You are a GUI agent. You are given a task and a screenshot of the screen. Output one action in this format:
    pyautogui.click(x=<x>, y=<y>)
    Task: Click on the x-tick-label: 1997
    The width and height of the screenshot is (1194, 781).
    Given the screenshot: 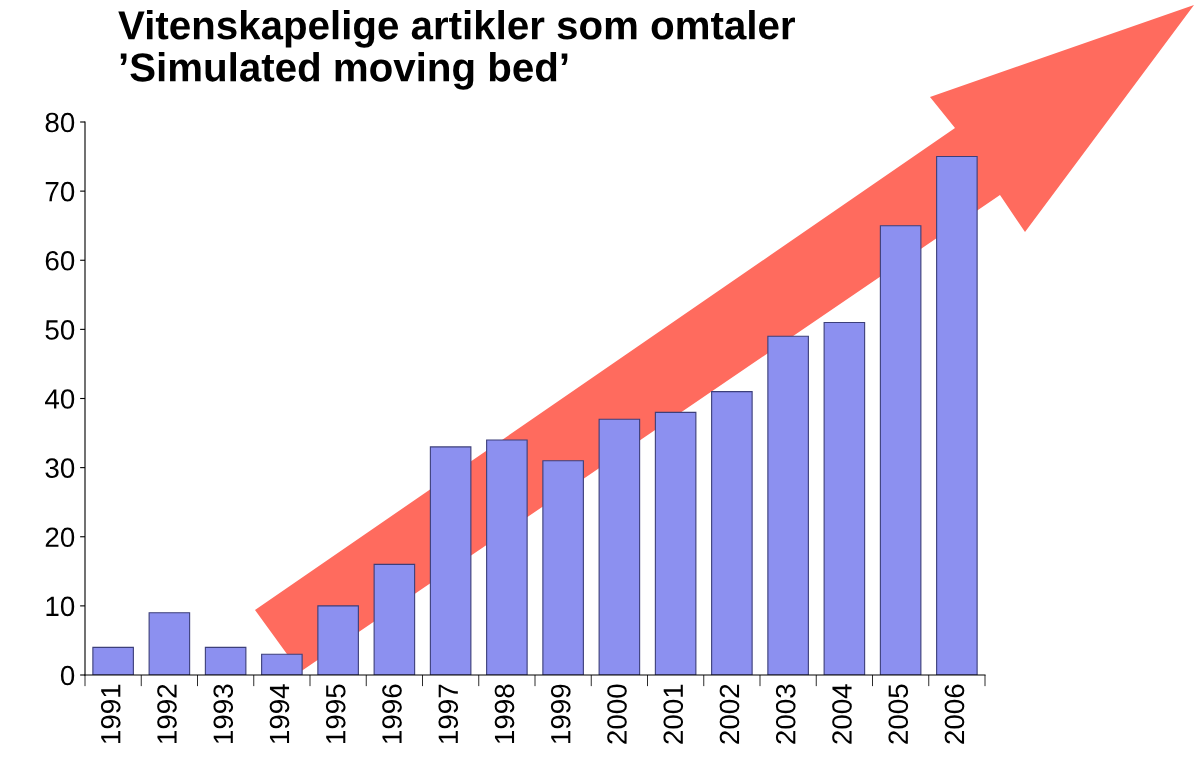 What is the action you would take?
    pyautogui.click(x=448, y=713)
    